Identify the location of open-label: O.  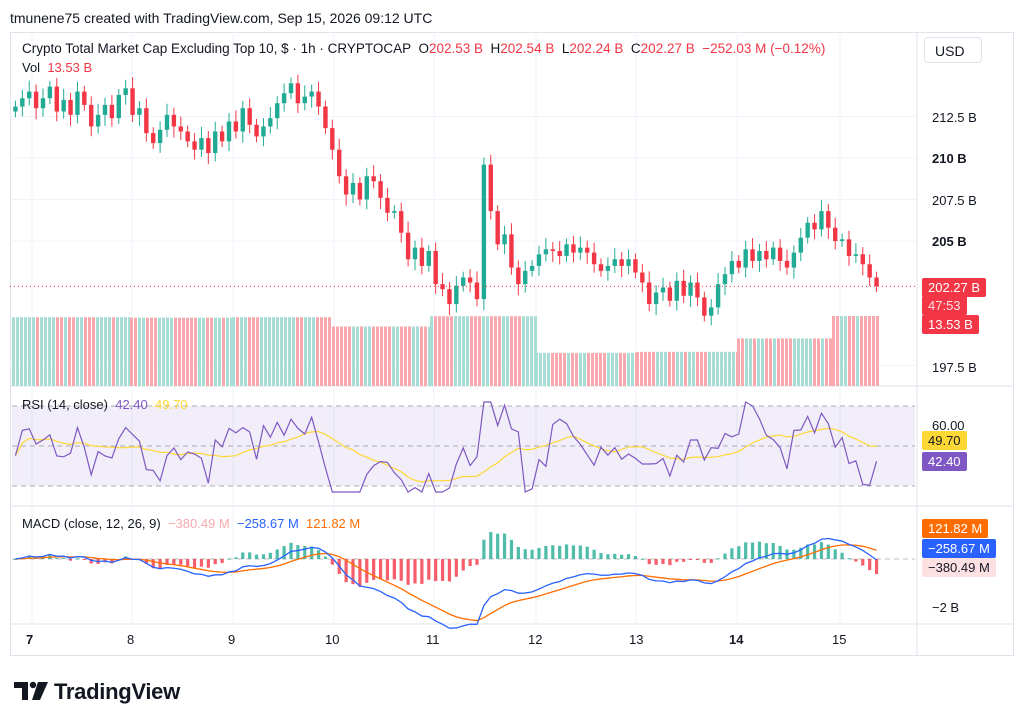
(423, 48).